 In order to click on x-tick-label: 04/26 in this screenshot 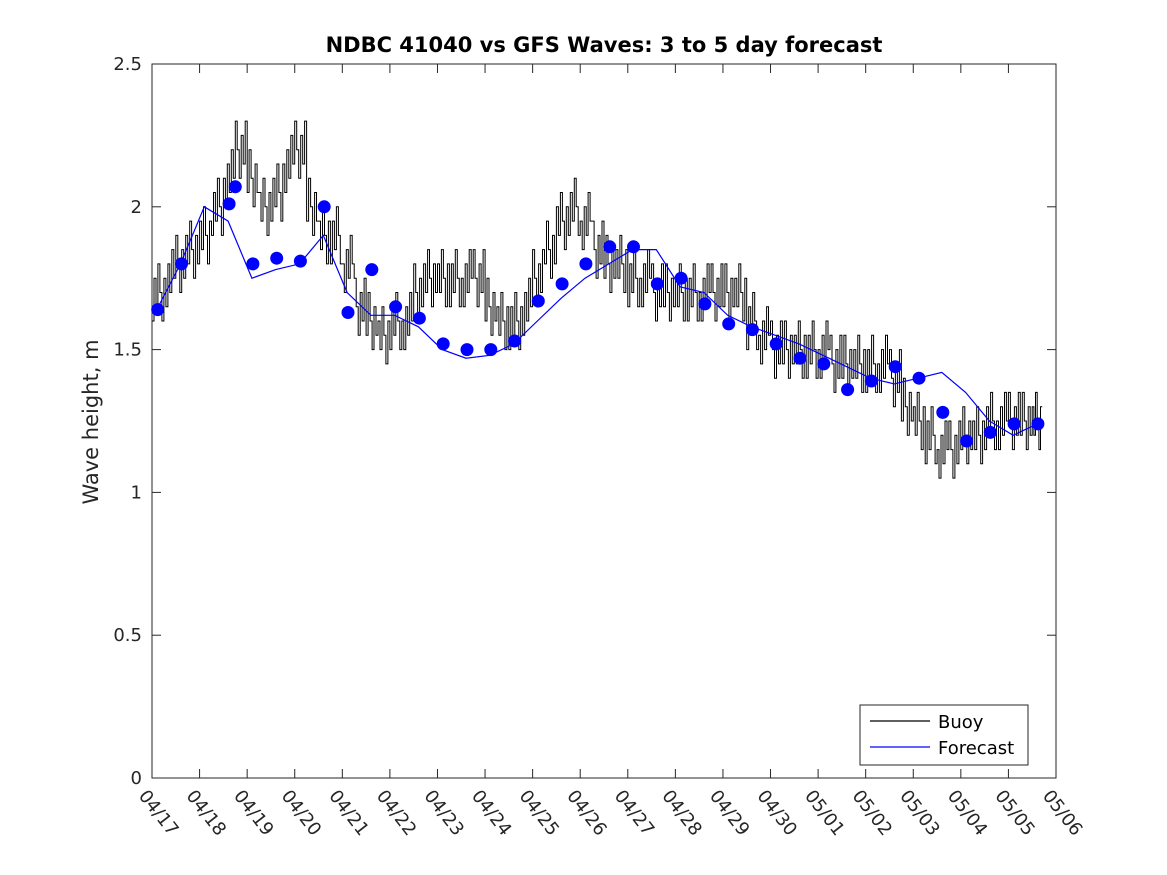, I will do `click(586, 813)`.